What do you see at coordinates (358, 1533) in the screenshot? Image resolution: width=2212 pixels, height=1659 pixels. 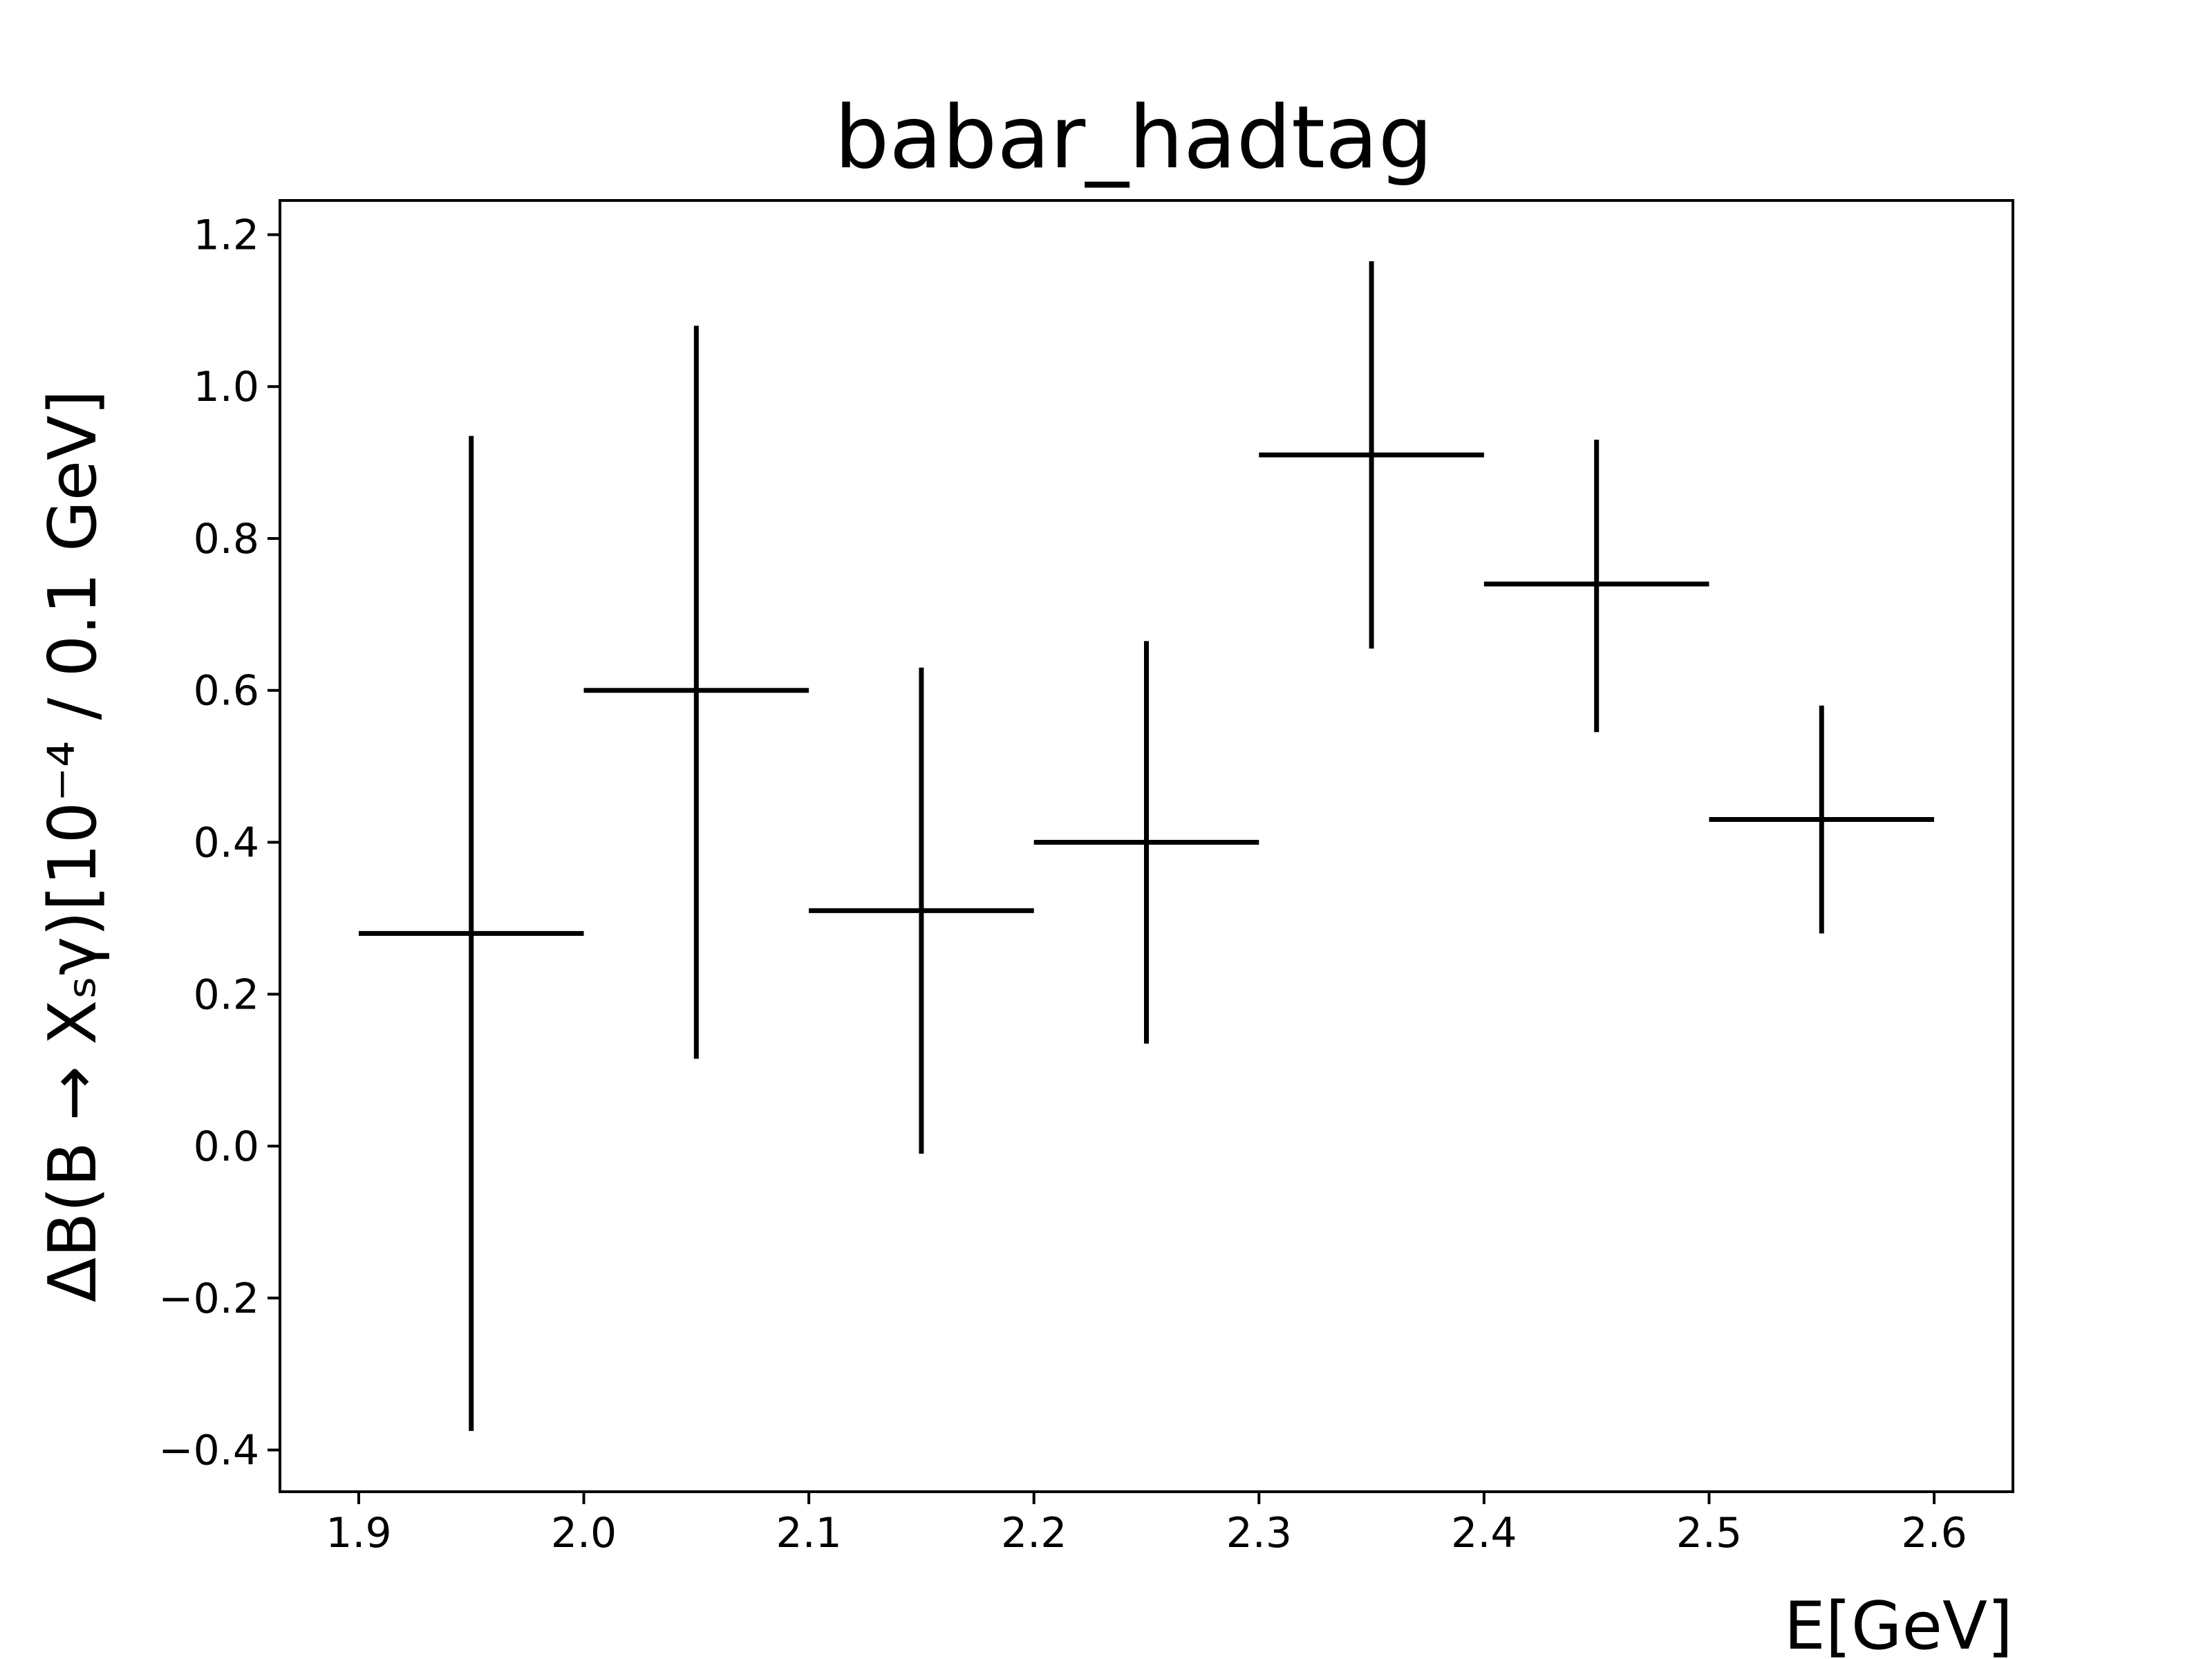 I see `x-tick-label: 1.9` at bounding box center [358, 1533].